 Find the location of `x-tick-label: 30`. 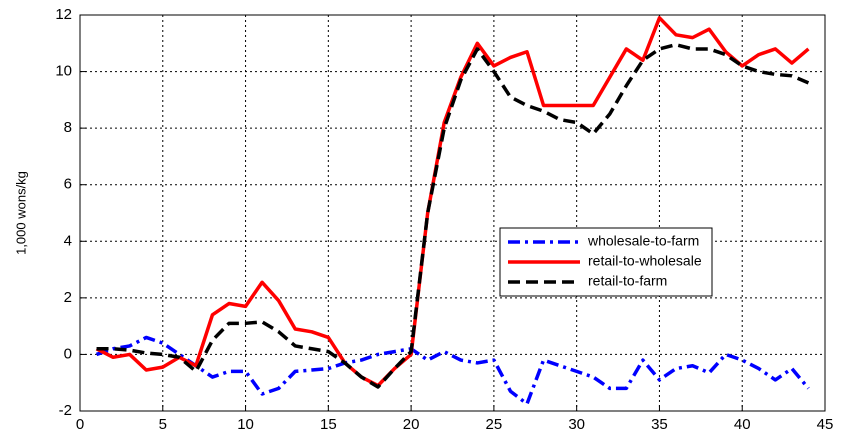

x-tick-label: 30 is located at coordinates (576, 424).